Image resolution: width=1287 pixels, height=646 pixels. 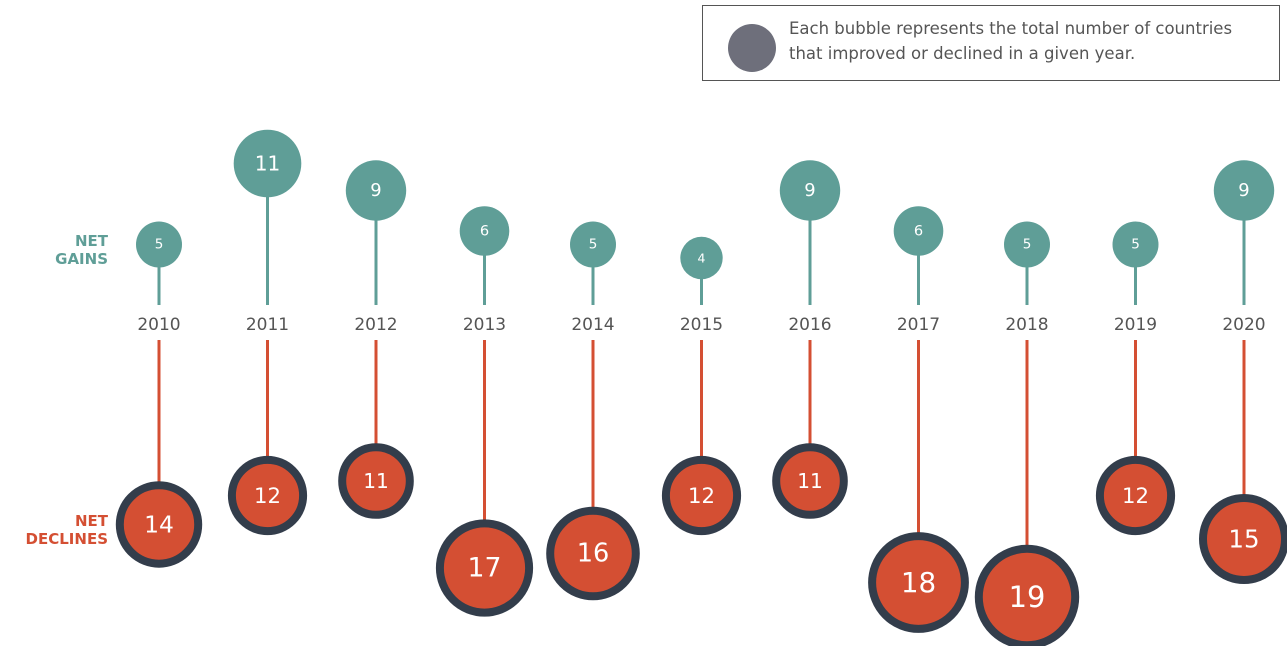 What do you see at coordinates (1026, 325) in the screenshot?
I see `x-tick-label: 2018` at bounding box center [1026, 325].